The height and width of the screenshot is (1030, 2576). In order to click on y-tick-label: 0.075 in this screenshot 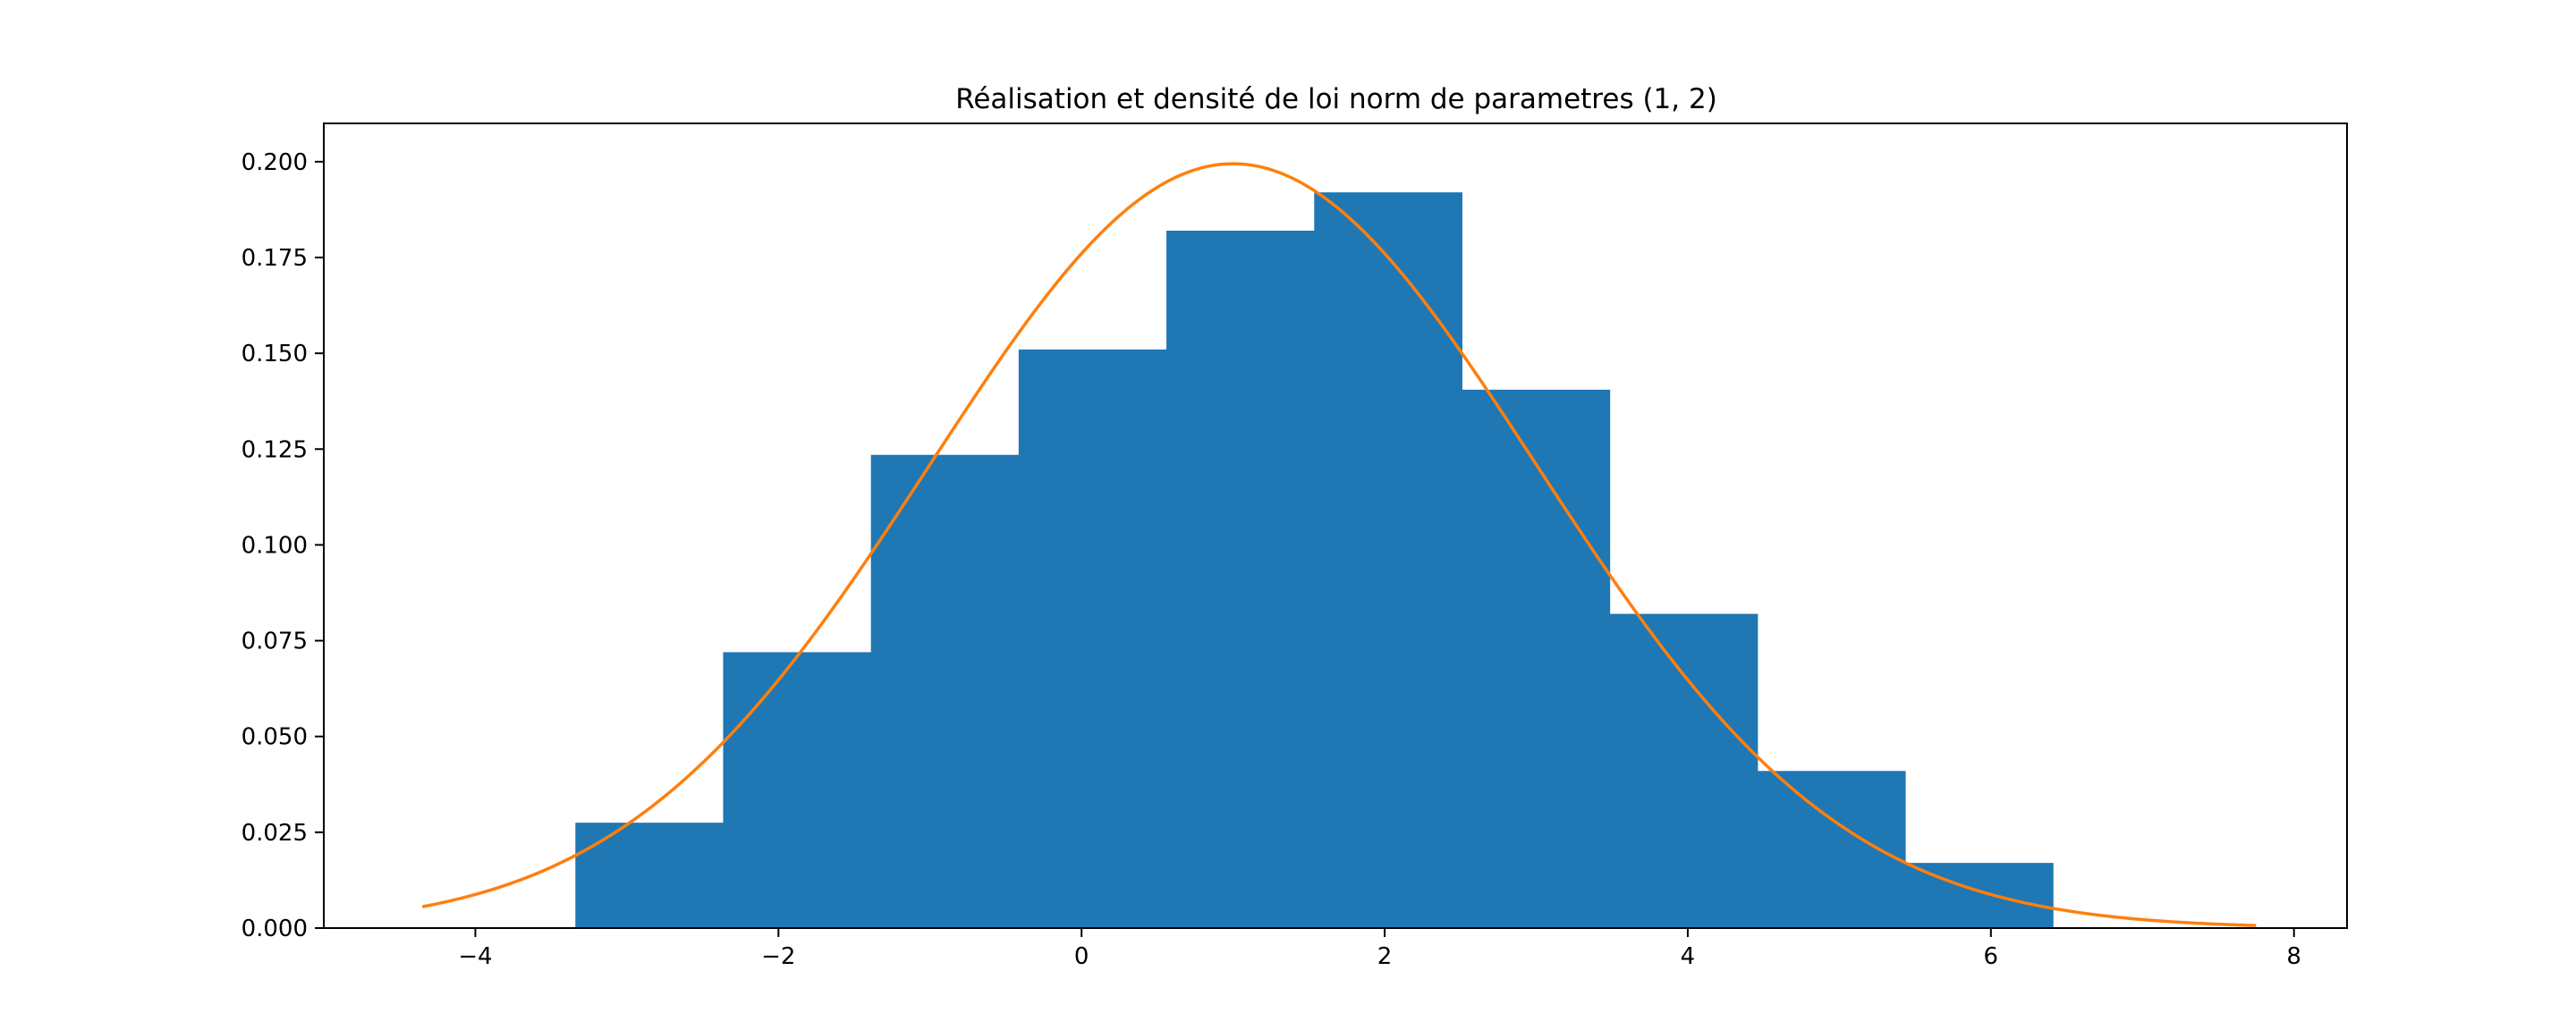, I will do `click(275, 642)`.